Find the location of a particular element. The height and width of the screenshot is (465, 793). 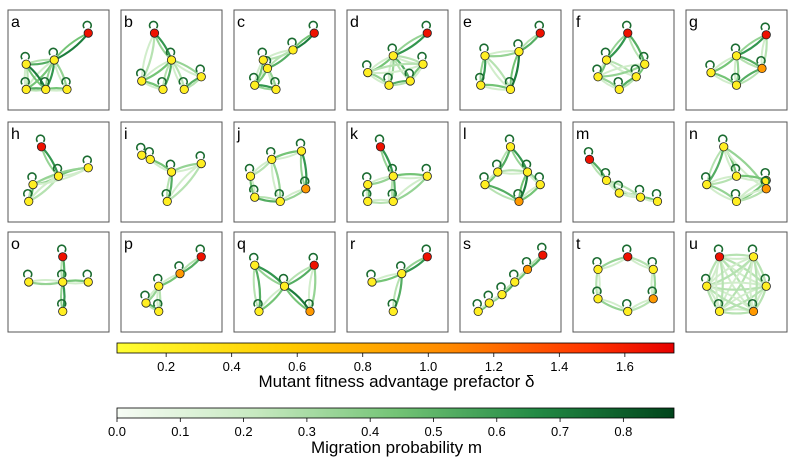

panel-letter: n is located at coordinates (693, 134).